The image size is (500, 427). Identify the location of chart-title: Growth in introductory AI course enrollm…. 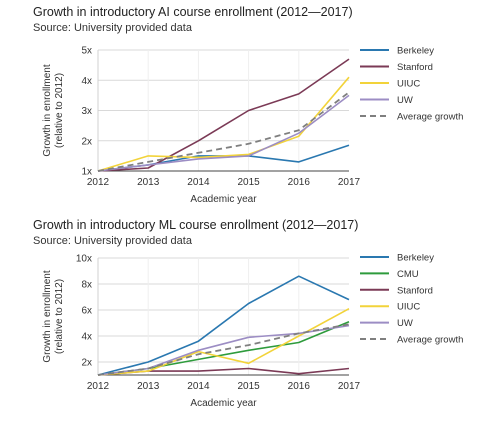
(193, 12).